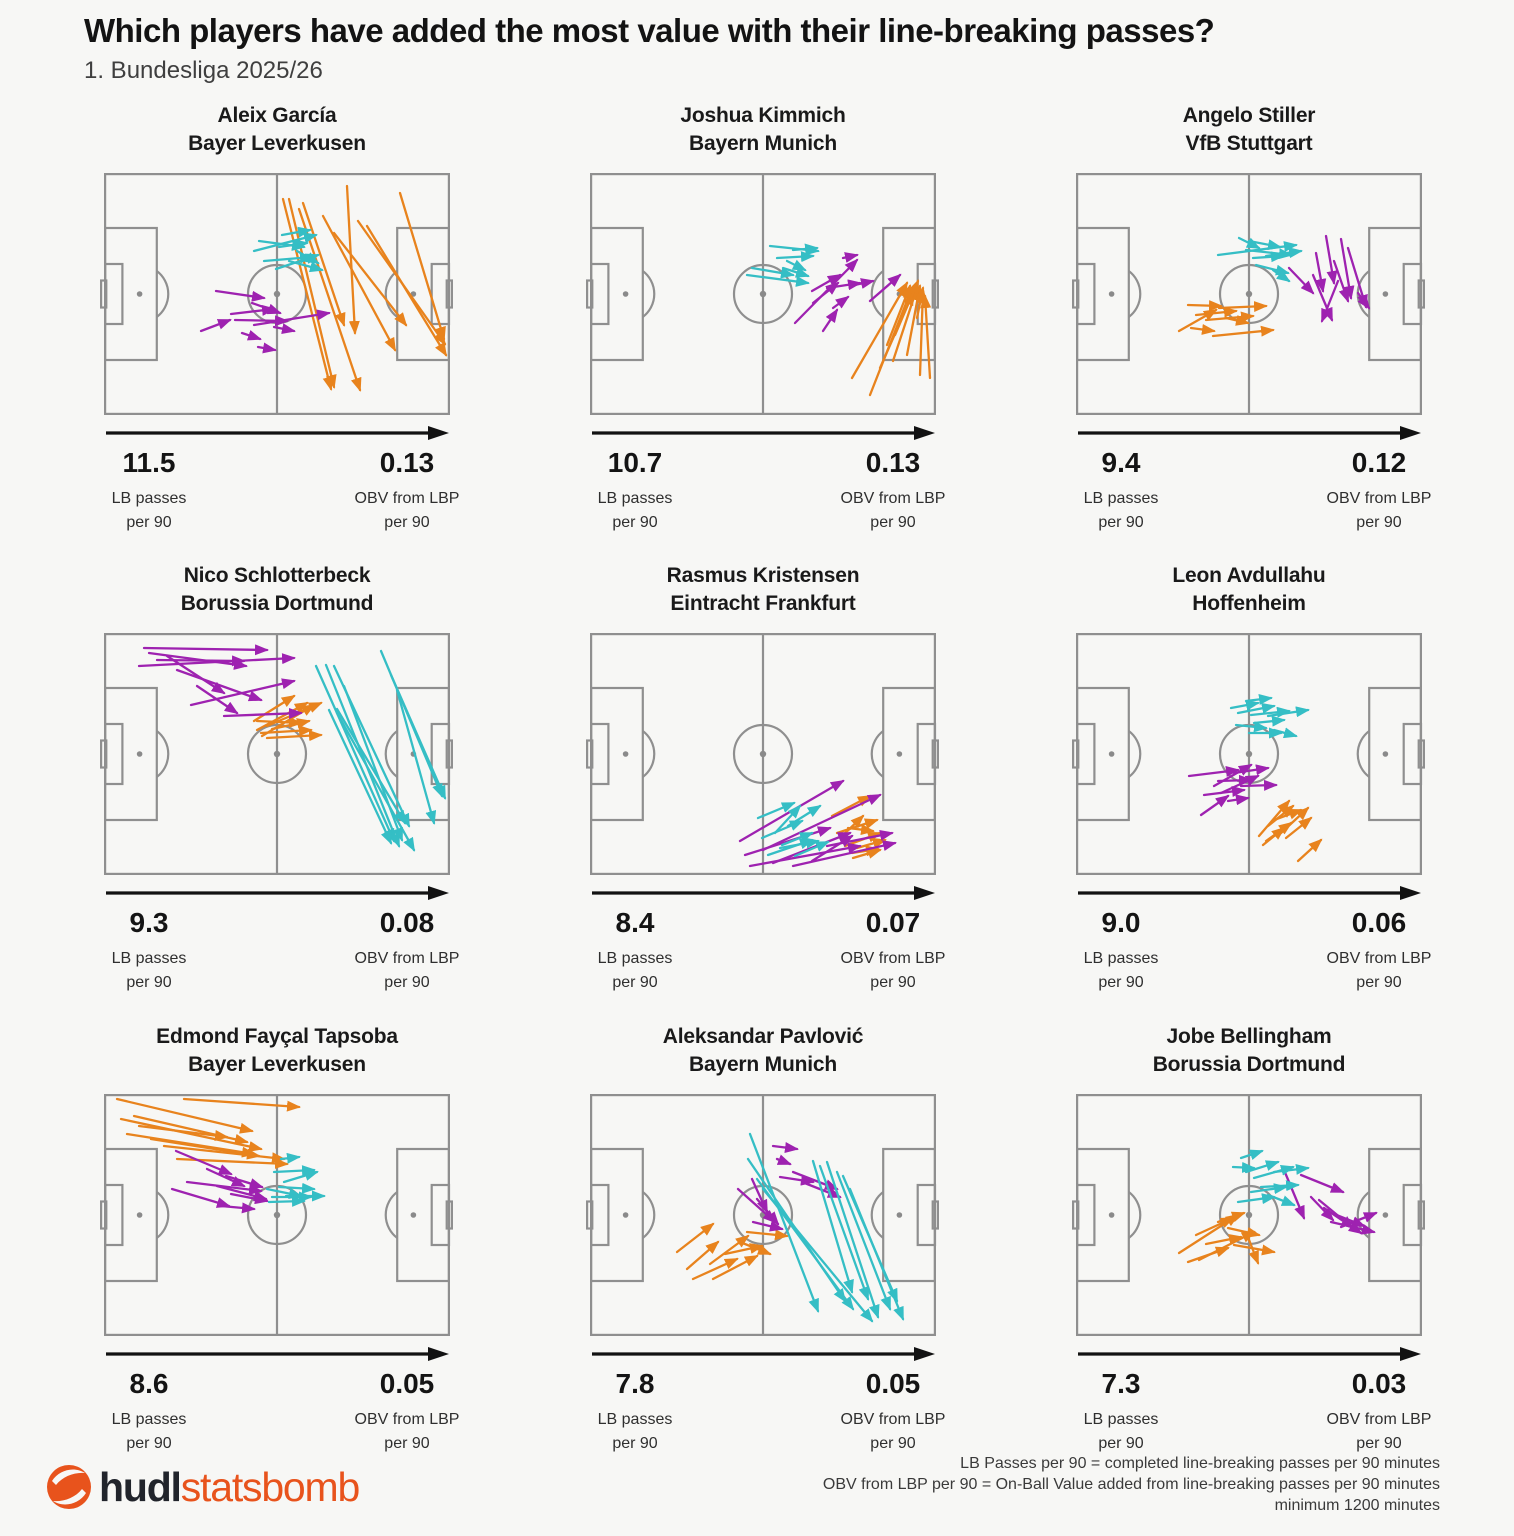 This screenshot has width=1514, height=1536. I want to click on obv-value: 0.06, so click(1379, 922).